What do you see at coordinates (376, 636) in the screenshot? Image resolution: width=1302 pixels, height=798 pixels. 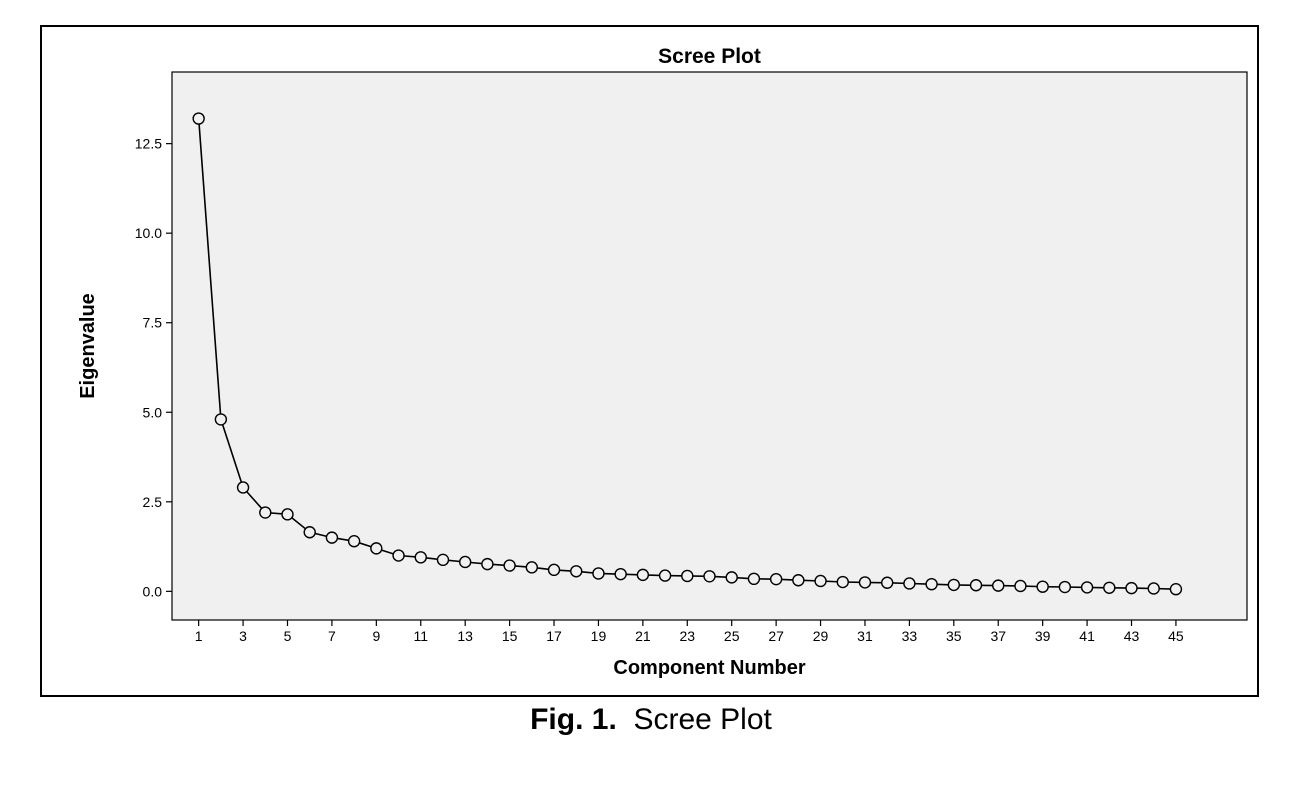 I see `x-tick-label: 9` at bounding box center [376, 636].